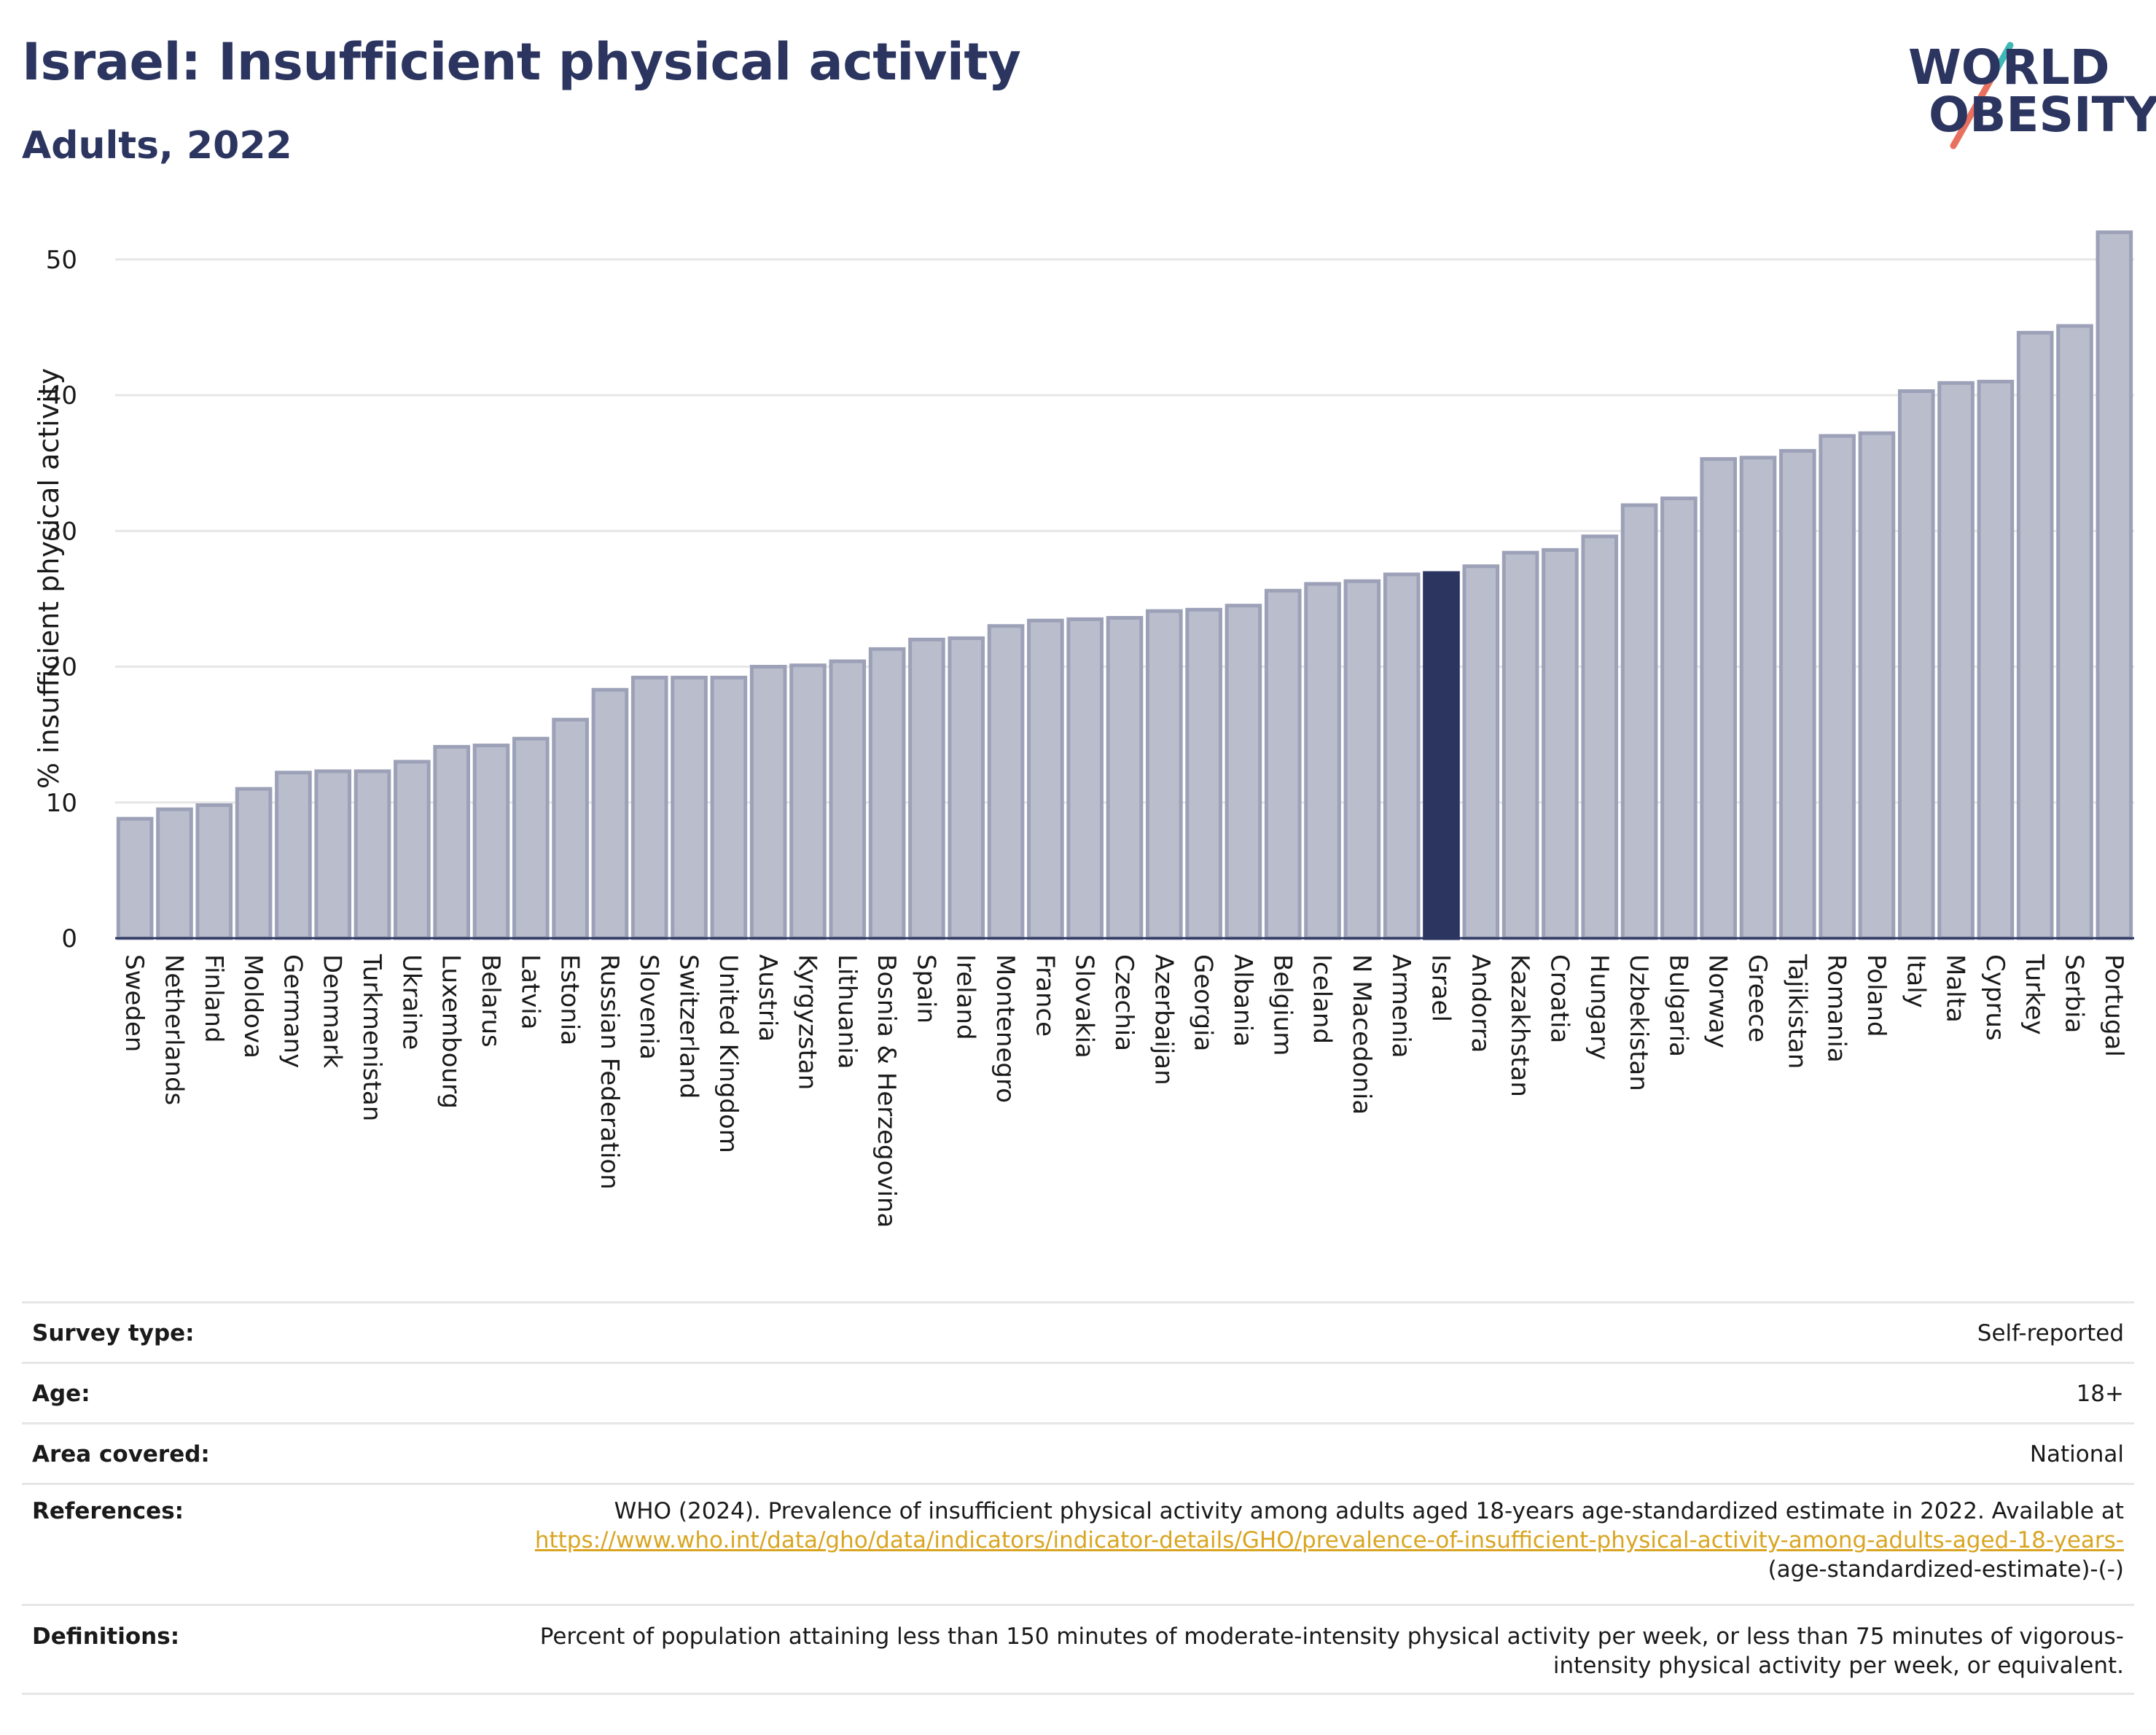  What do you see at coordinates (2100, 1394) in the screenshot?
I see `detail-value: 18+` at bounding box center [2100, 1394].